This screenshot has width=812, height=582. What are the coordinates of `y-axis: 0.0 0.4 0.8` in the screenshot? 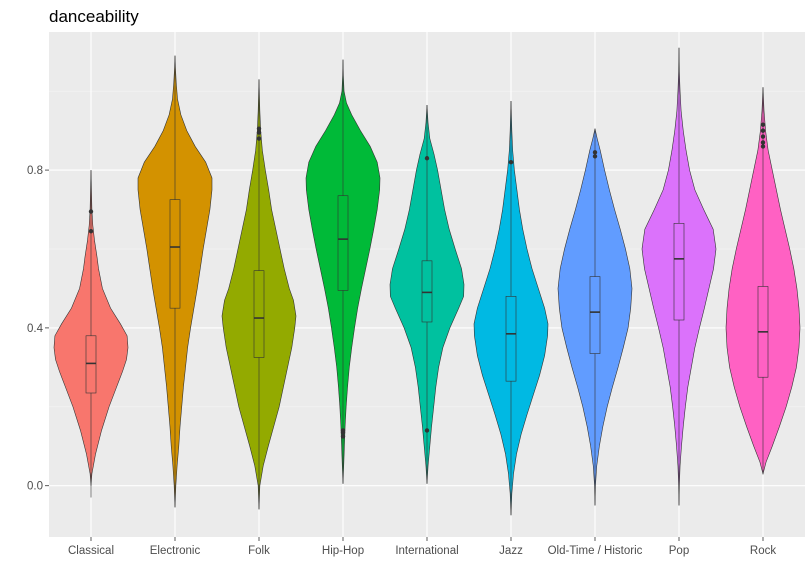 It's located at (38, 329).